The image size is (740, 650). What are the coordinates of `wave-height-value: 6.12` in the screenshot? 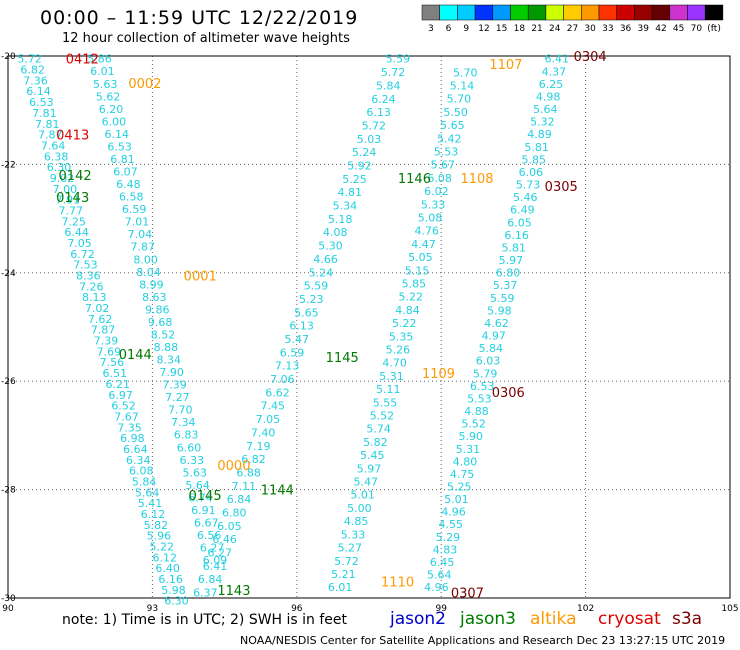 It's located at (164, 557).